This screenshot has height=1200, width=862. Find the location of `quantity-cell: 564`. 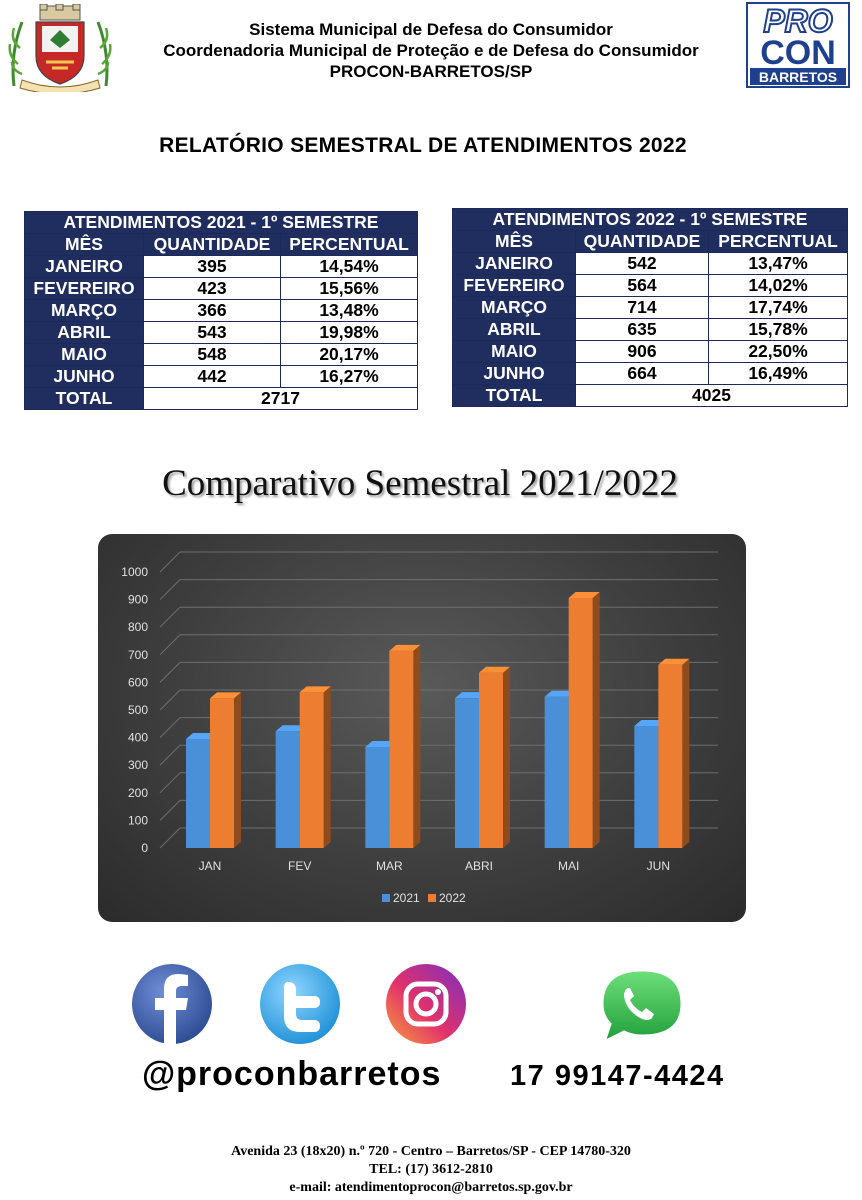

quantity-cell: 564 is located at coordinates (642, 285).